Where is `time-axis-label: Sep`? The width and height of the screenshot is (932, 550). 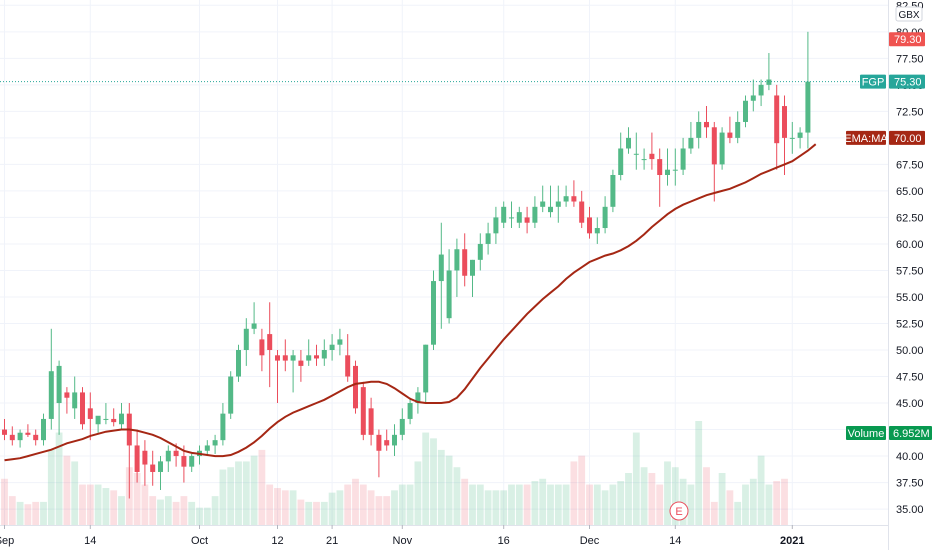
time-axis-label: Sep is located at coordinates (7, 541).